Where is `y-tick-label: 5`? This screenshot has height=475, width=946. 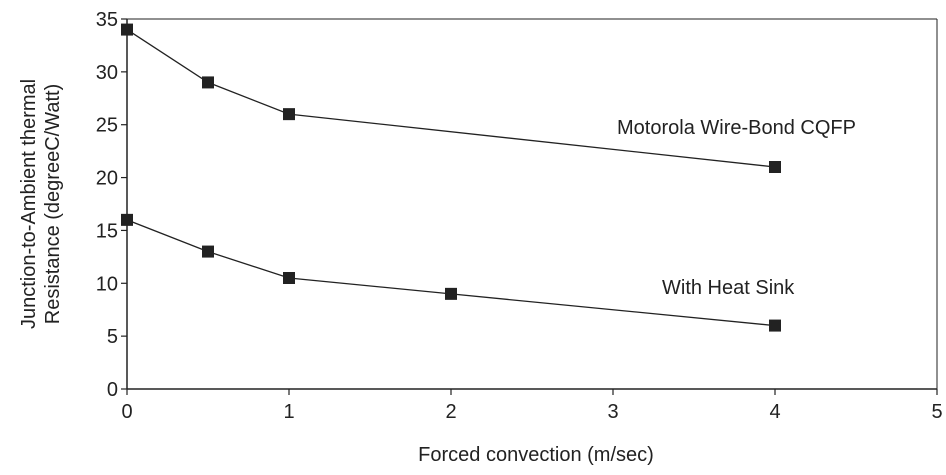
y-tick-label: 5 is located at coordinates (112, 337).